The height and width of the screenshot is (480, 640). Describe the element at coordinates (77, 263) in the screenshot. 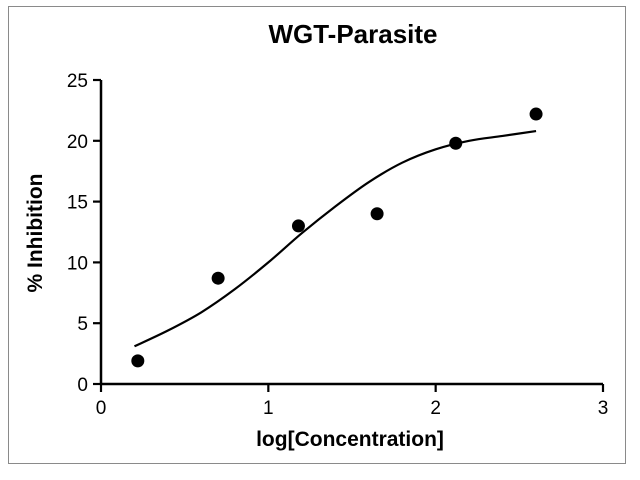

I see `y-tick-label: 10` at that location.